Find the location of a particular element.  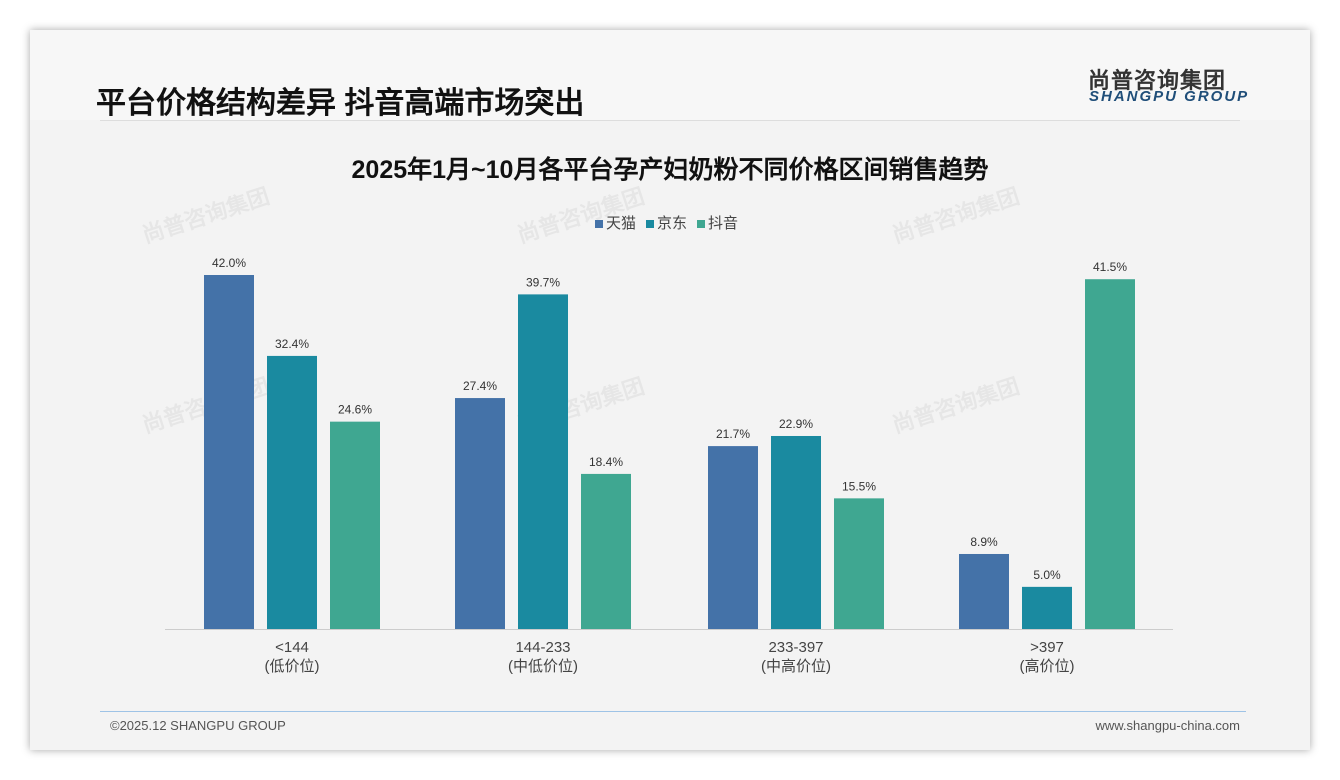

chart-title: 2025年1月~10月各平台孕产妇奶粉不同价格区间销售趋势 is located at coordinates (670, 170).